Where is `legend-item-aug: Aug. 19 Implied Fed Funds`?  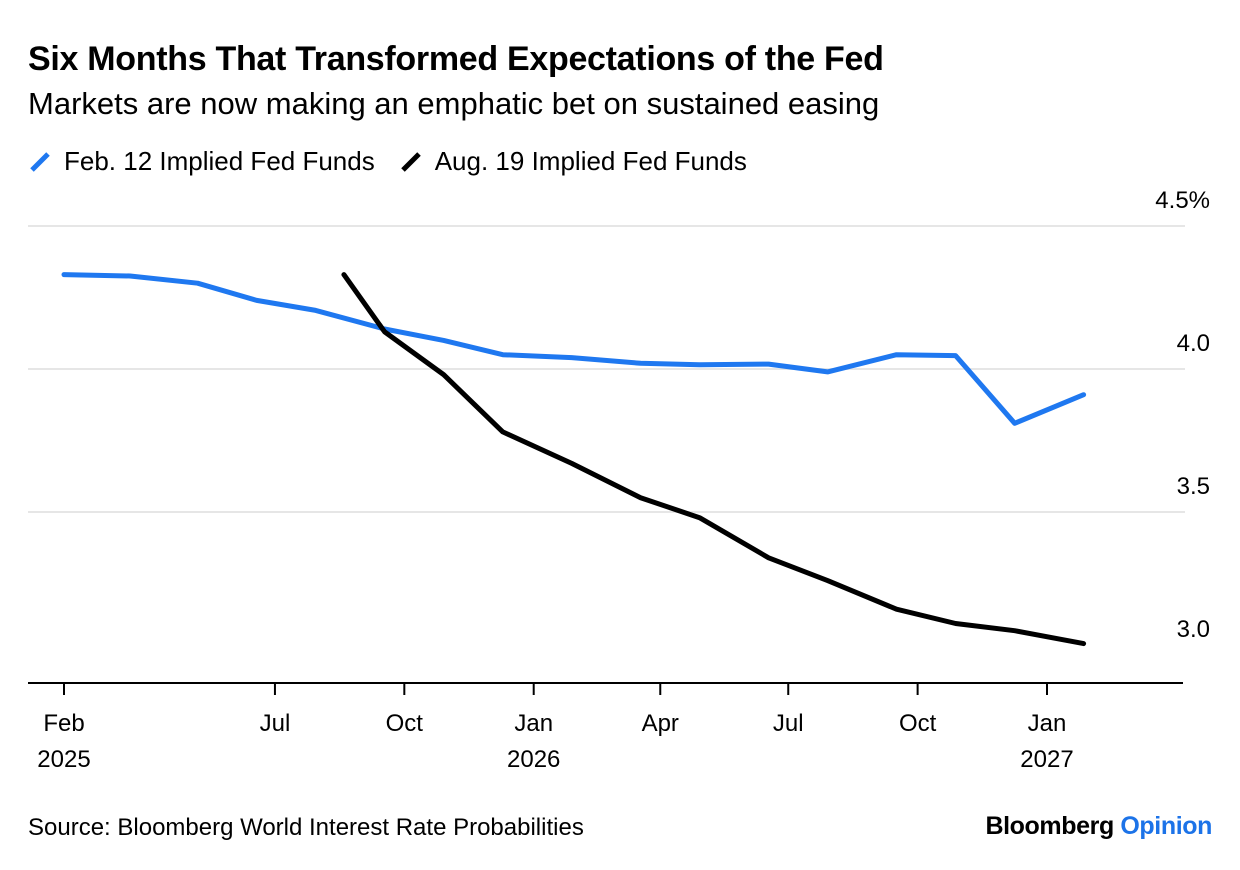 legend-item-aug: Aug. 19 Implied Fed Funds is located at coordinates (573, 161).